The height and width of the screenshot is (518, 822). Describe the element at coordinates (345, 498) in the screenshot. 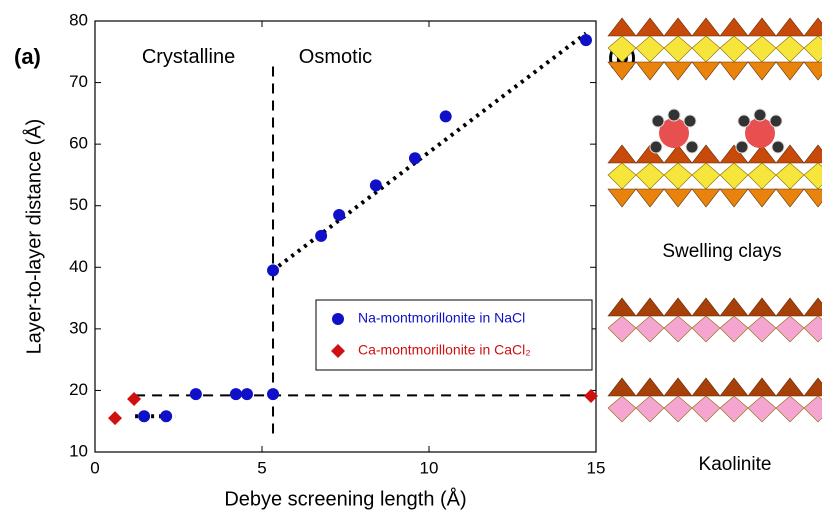

I see `x-axis-label: Debye screening length (Å)` at that location.